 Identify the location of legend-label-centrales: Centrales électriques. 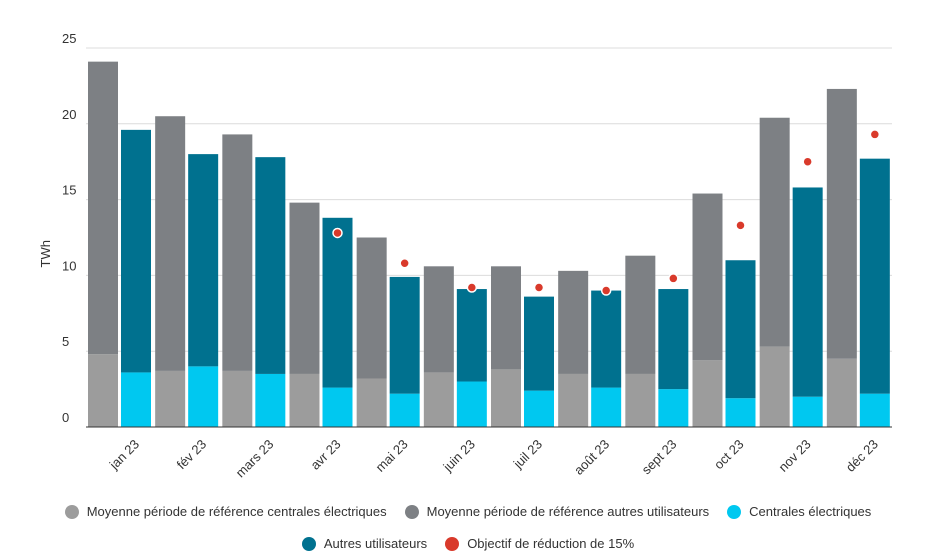
(810, 511).